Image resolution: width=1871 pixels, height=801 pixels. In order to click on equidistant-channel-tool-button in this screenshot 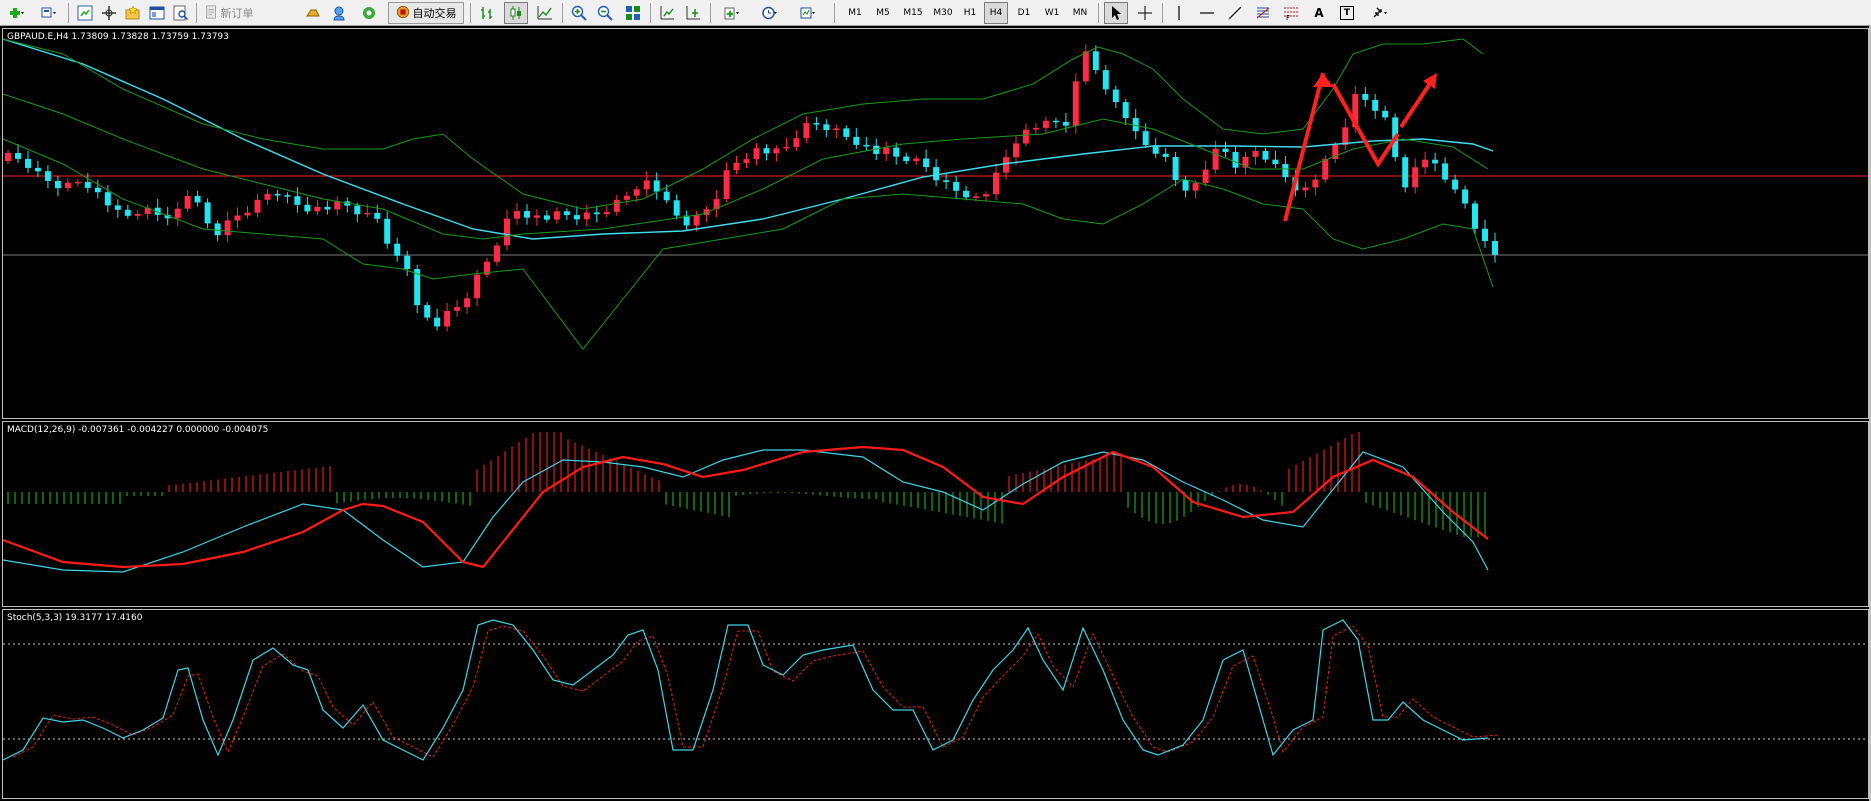, I will do `click(1263, 13)`.